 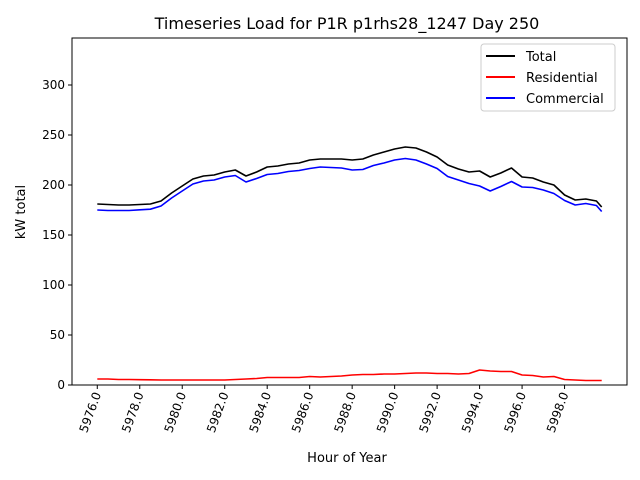 I want to click on x-tick-label: 5992.0, so click(x=430, y=412).